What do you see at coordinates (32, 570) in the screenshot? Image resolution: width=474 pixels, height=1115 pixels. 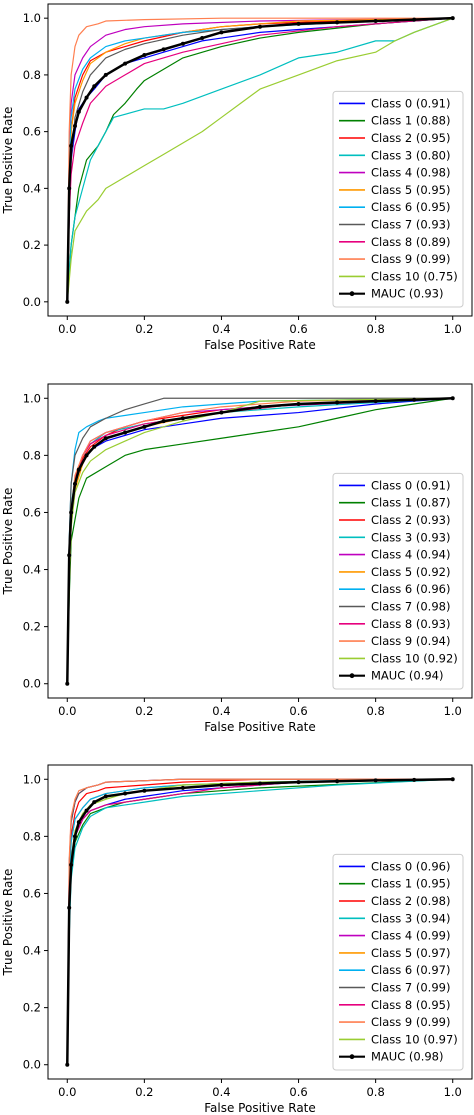 I see `y-tick-label: 0.4` at bounding box center [32, 570].